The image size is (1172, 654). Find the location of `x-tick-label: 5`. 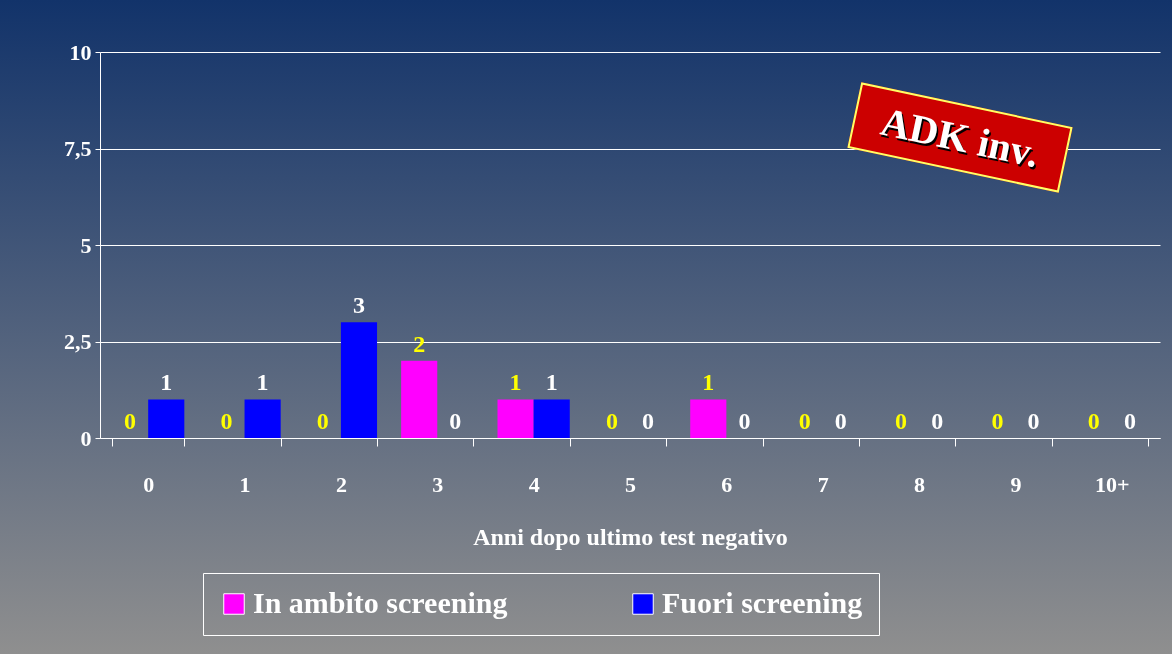

x-tick-label: 5 is located at coordinates (630, 484).